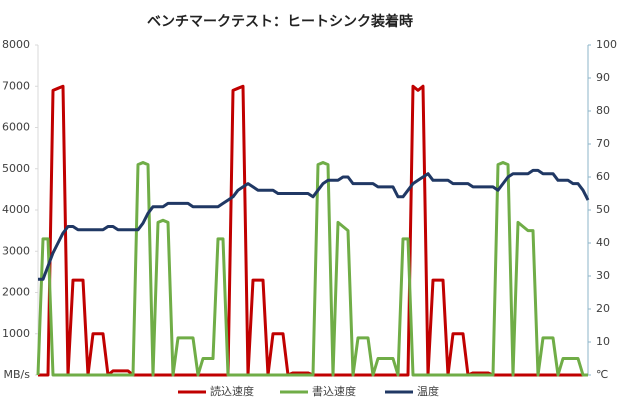 The width and height of the screenshot is (620, 405). I want to click on legend-label: 読込速度, so click(232, 391).